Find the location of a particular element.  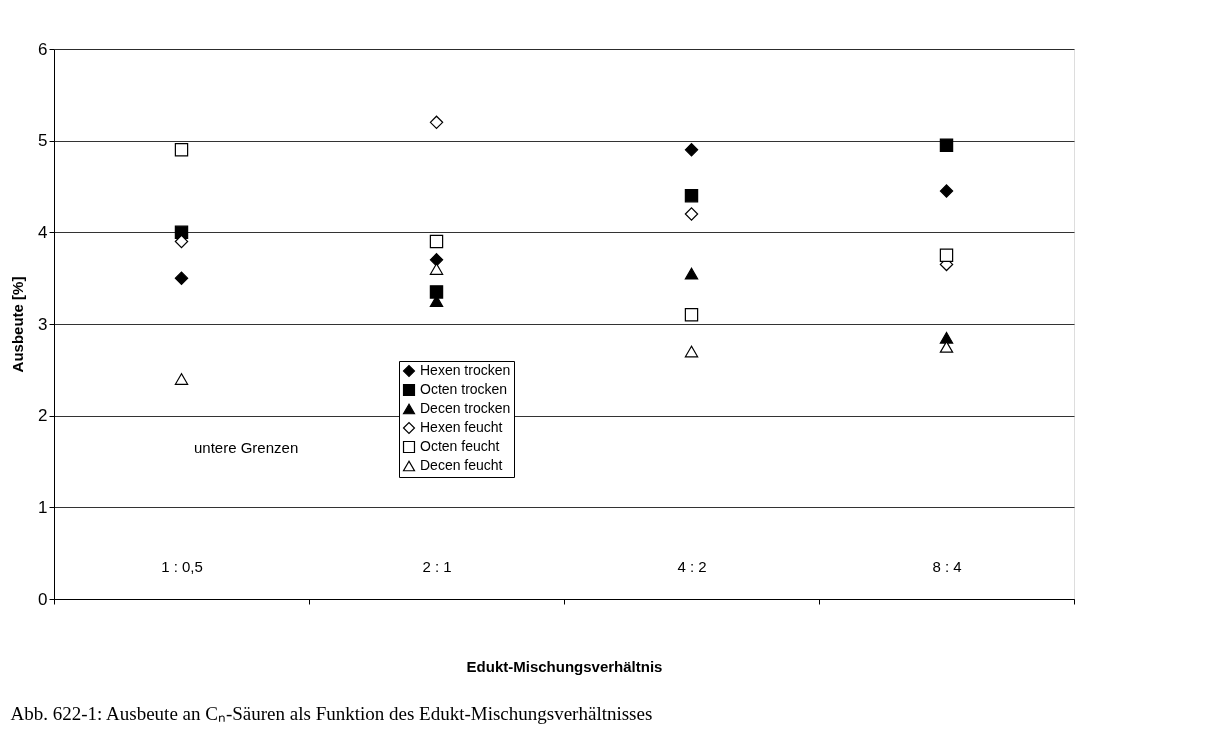

y-tick-label: 4 is located at coordinates (43, 232).